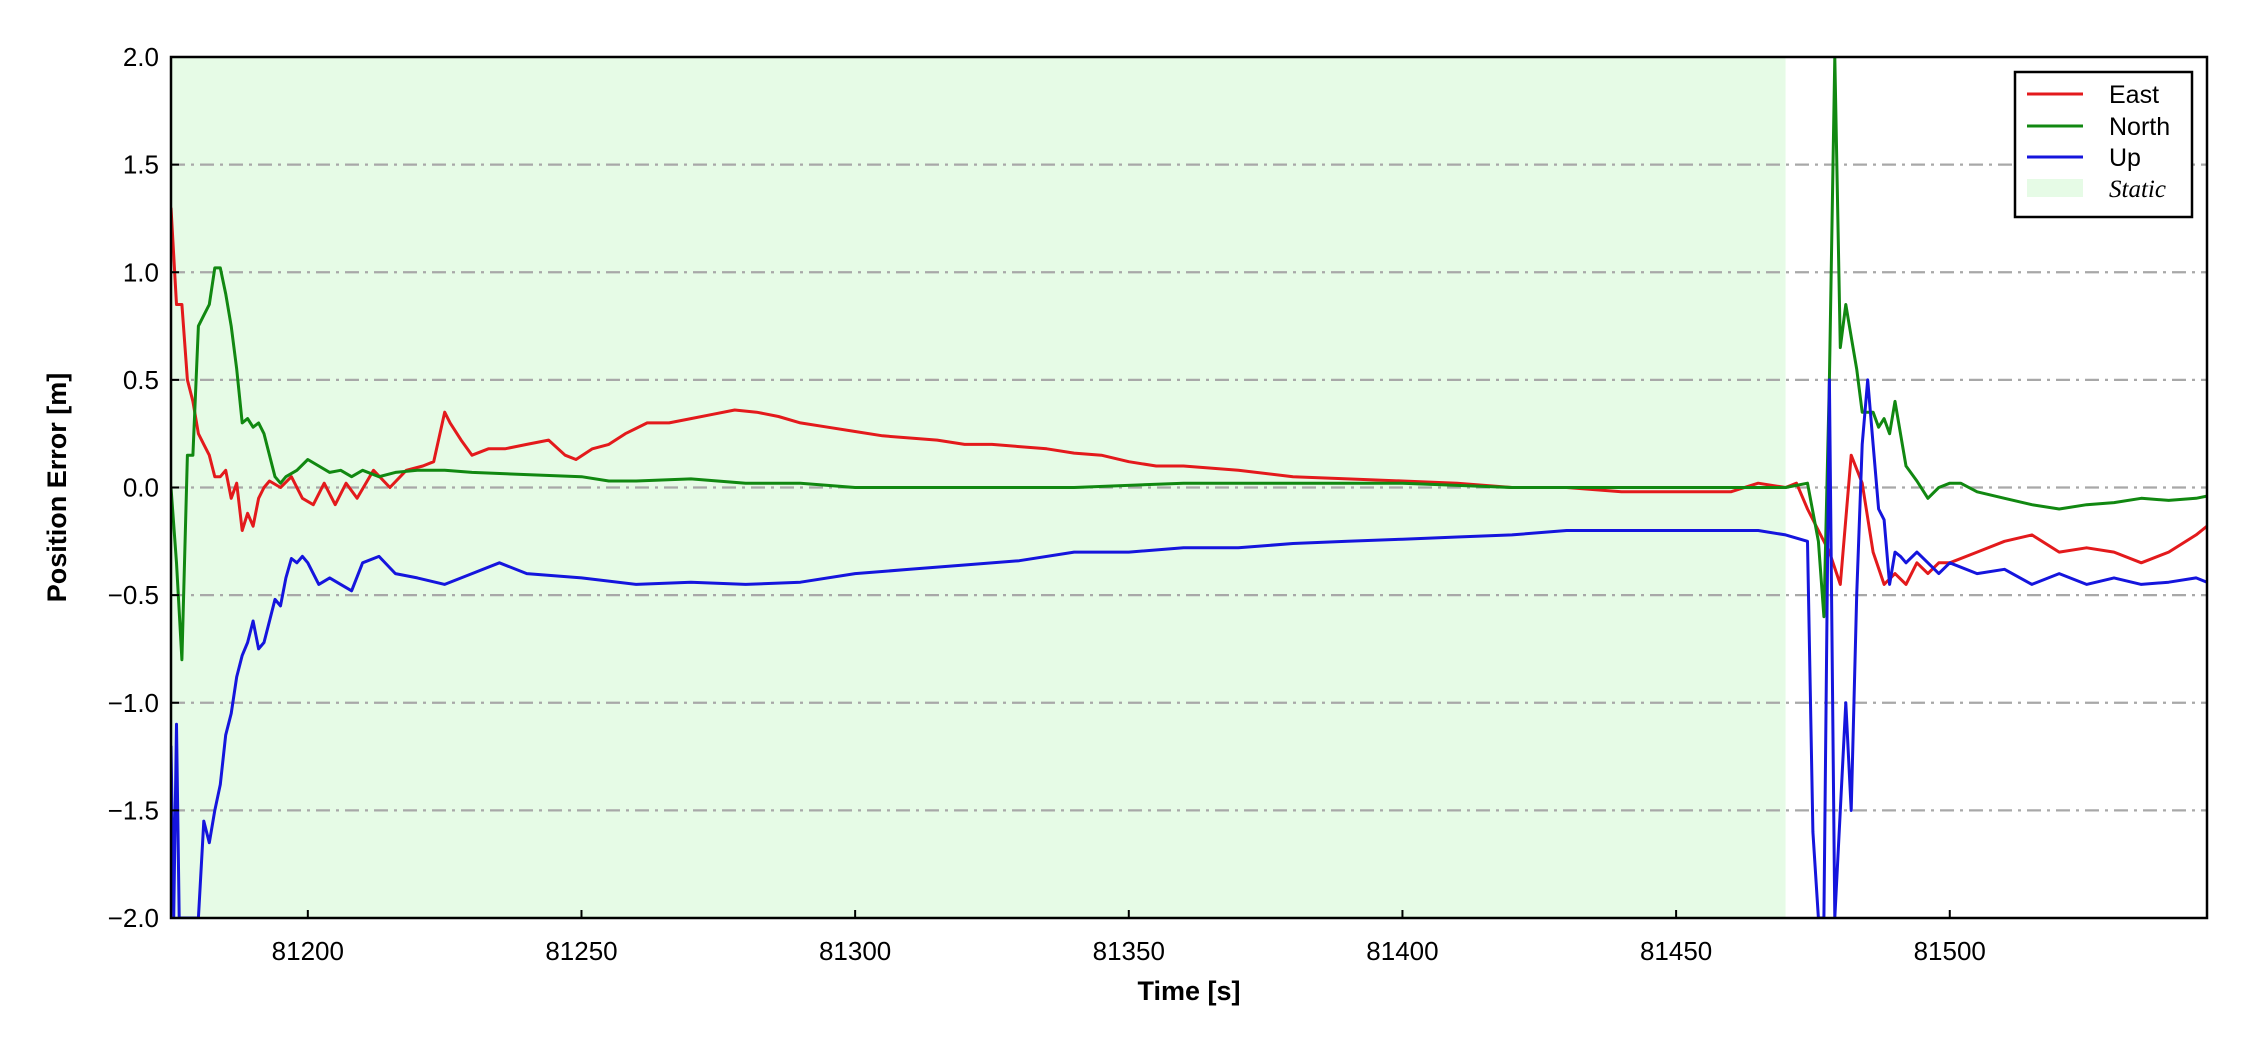 This screenshot has width=2250, height=1050. I want to click on legend: East North Up Static, so click(2103, 144).